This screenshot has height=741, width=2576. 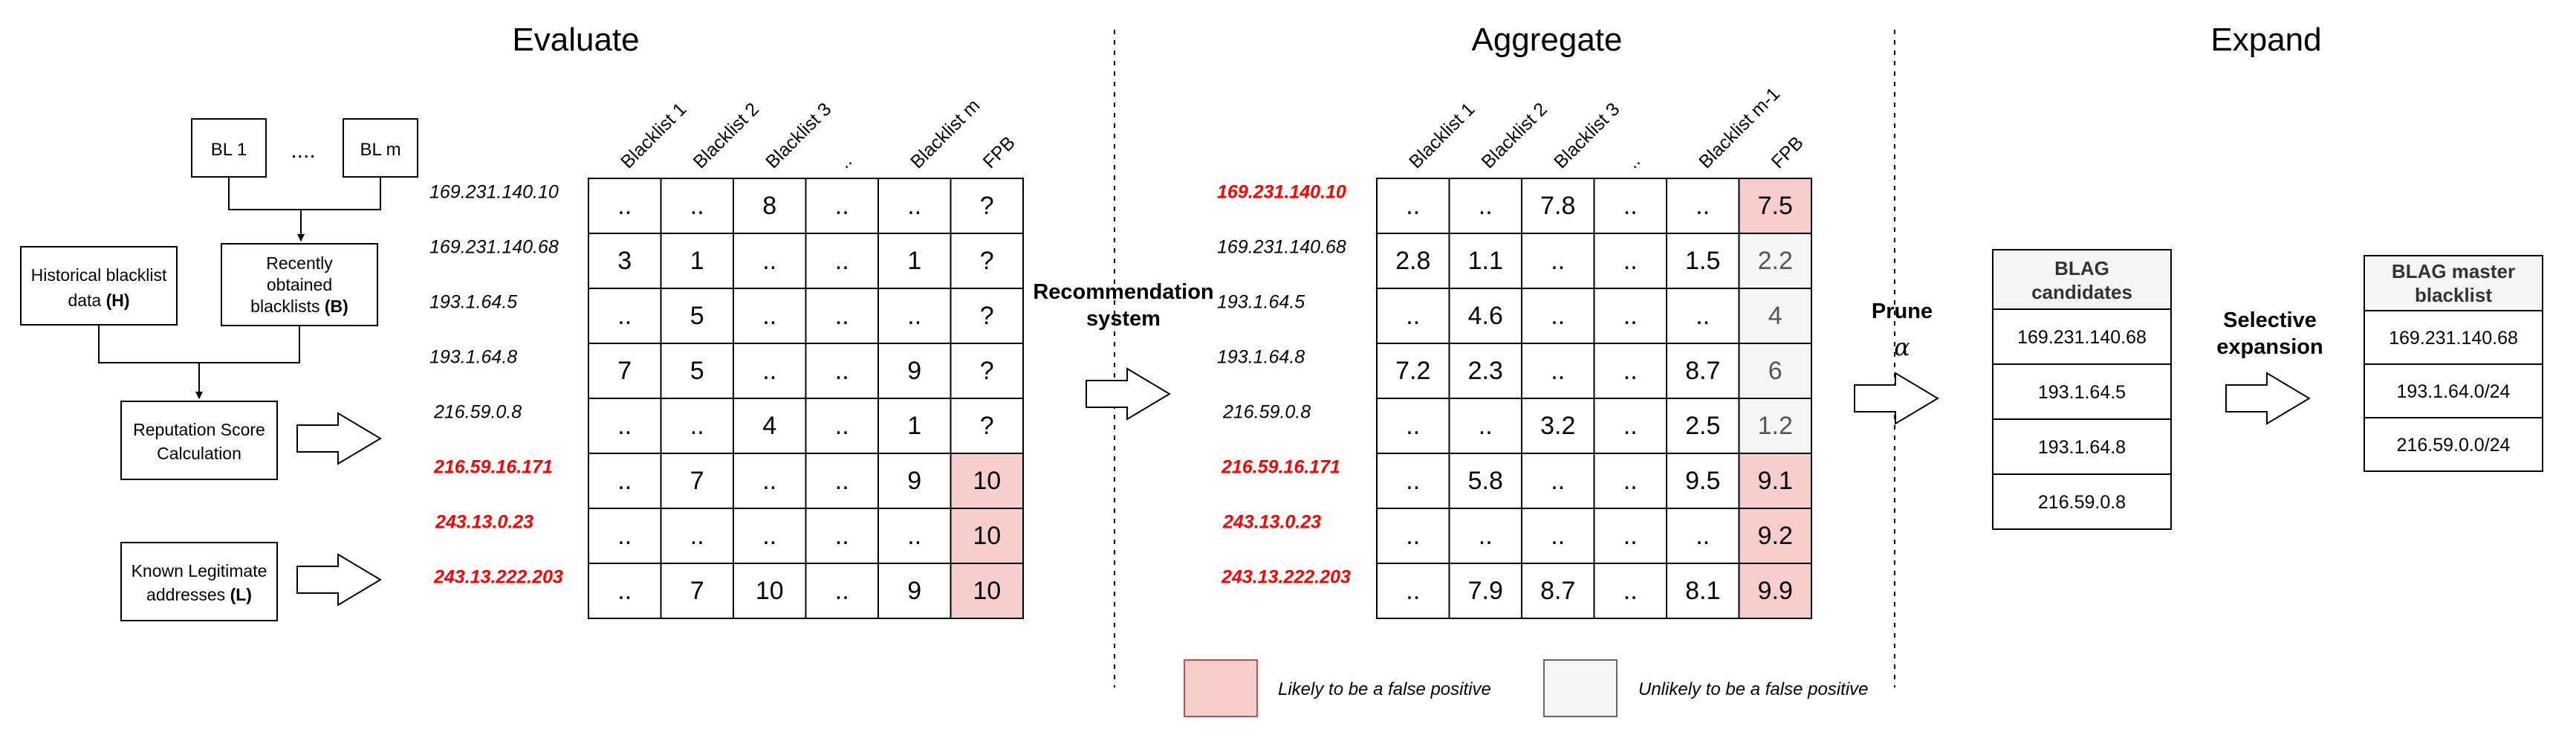 I want to click on eval-cell-value: 3, so click(x=624, y=261).